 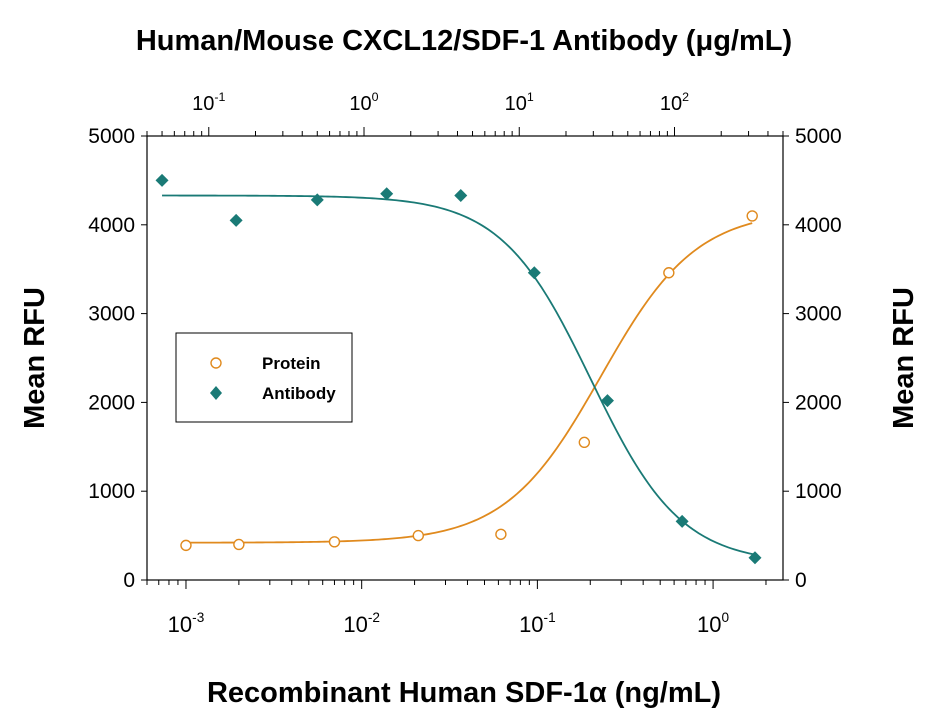 I want to click on top-x-tick-label: 10², so click(x=674, y=102).